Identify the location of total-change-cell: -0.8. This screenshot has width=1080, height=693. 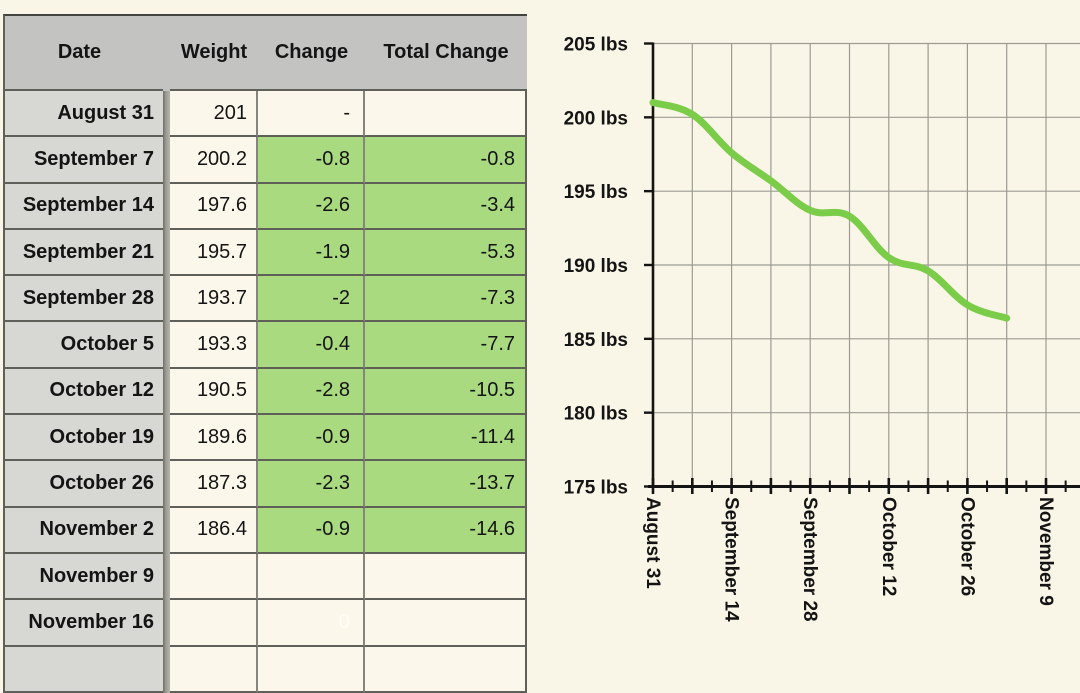
(446, 160).